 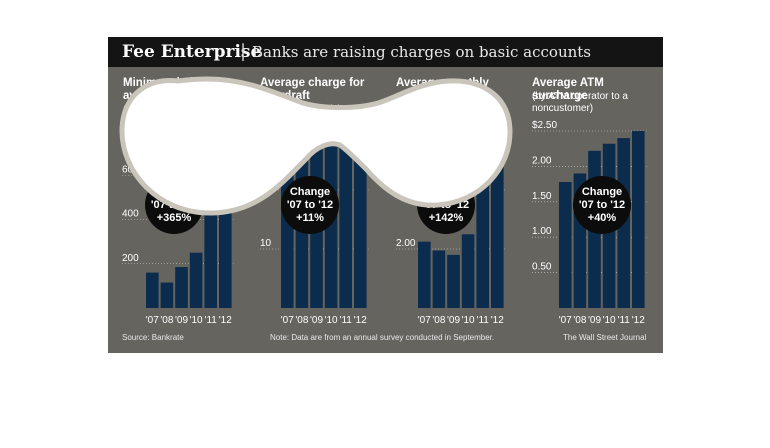 I want to click on y-tick-label: 200, so click(x=130, y=258).